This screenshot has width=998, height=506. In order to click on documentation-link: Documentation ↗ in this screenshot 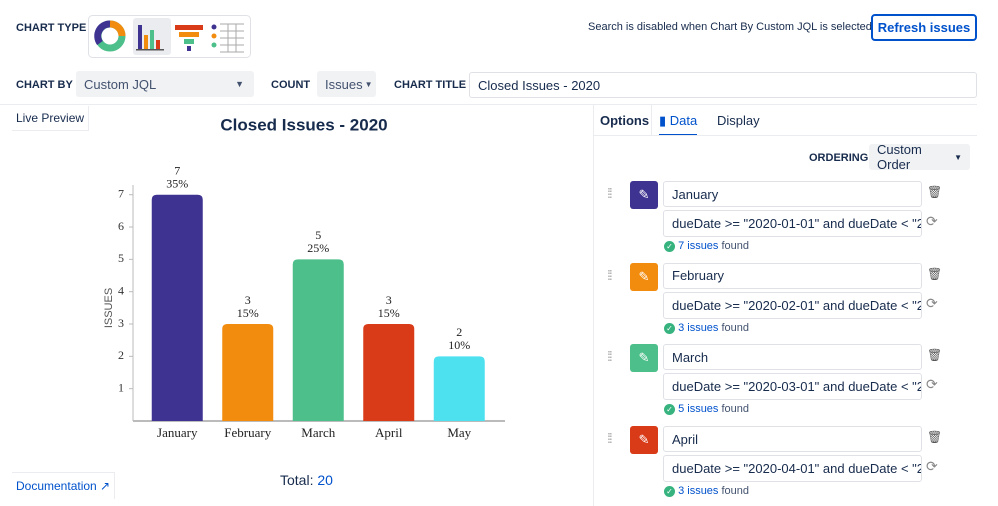, I will do `click(64, 485)`.